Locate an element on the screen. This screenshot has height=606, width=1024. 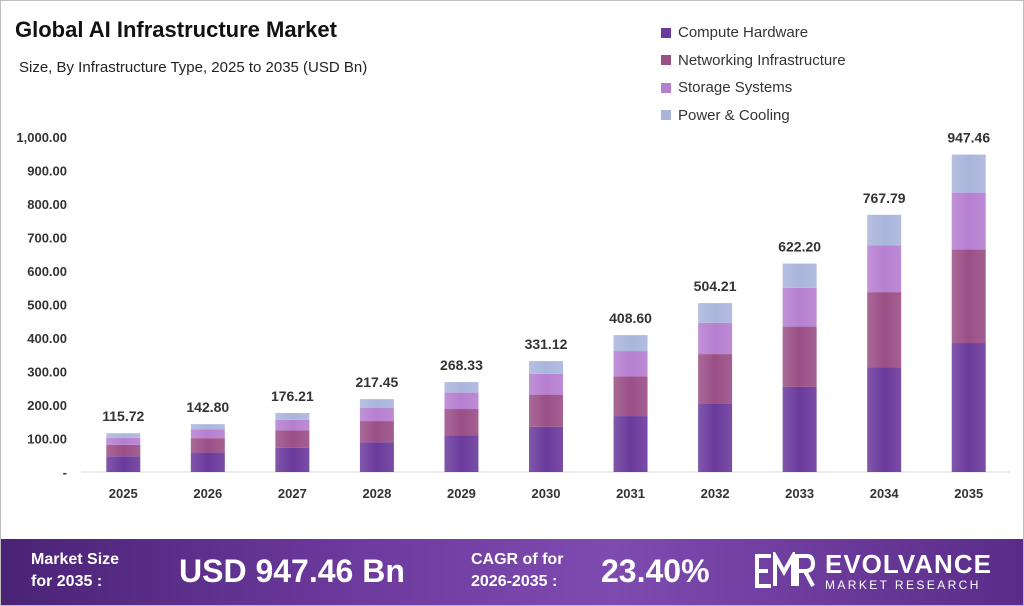
bar-total-label: 622.20 is located at coordinates (799, 247).